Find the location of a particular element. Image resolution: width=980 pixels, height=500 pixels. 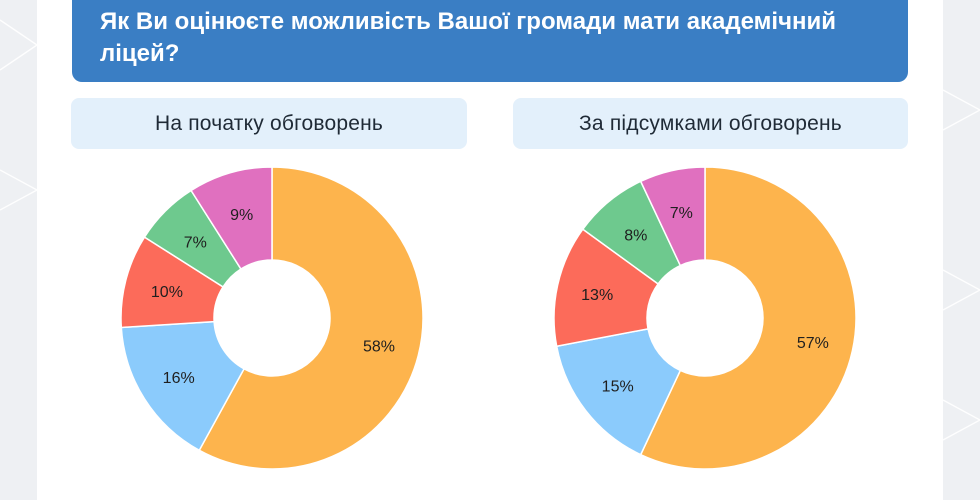

data-label-initial-3: 7% is located at coordinates (195, 242).